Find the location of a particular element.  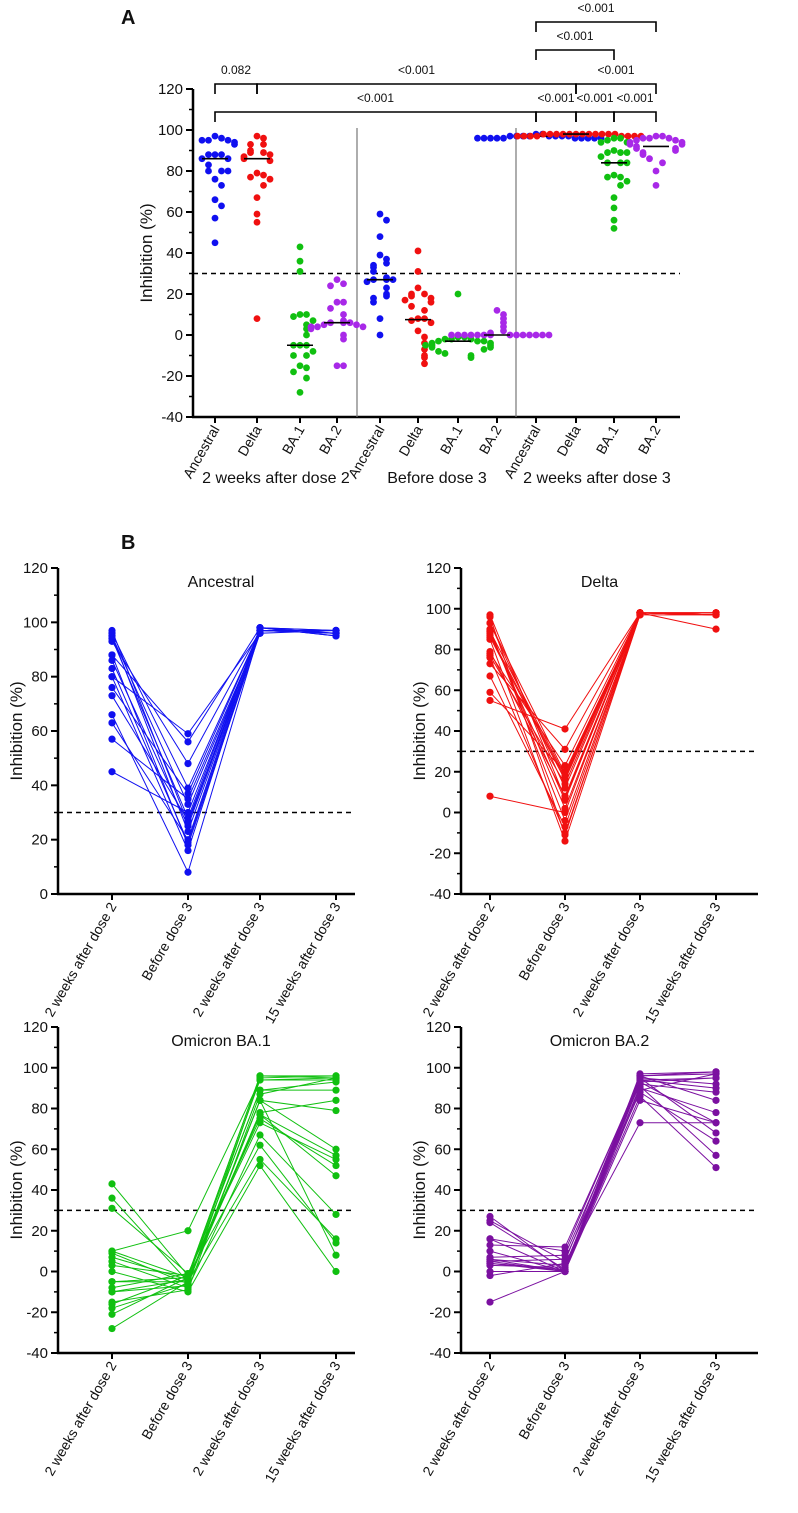

x-tick-label: Delta is located at coordinates (410, 440).